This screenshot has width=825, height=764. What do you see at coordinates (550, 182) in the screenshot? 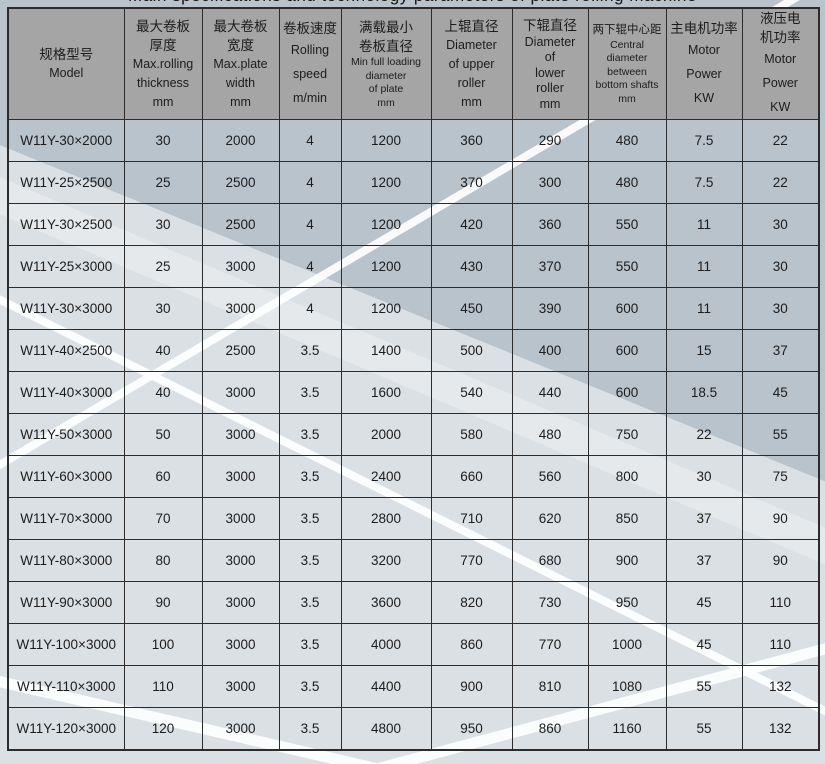
I see `table-cell: 300` at bounding box center [550, 182].